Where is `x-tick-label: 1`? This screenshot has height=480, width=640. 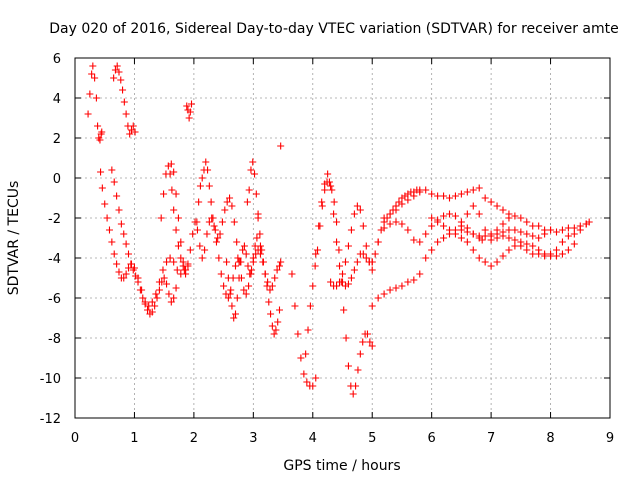
x-tick-label: 1 is located at coordinates (134, 438).